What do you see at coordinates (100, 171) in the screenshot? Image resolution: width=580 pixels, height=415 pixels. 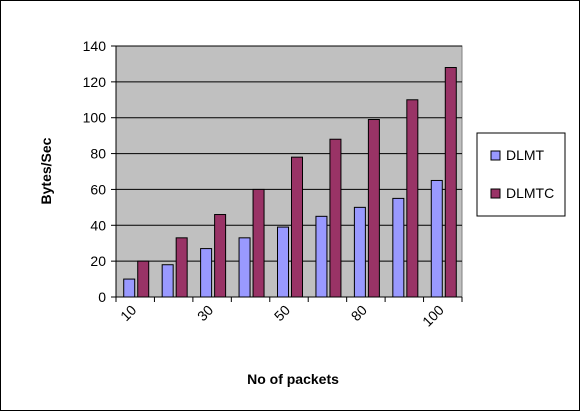 I see `y-axis: 0 20 40 60 80 100 120 140` at bounding box center [100, 171].